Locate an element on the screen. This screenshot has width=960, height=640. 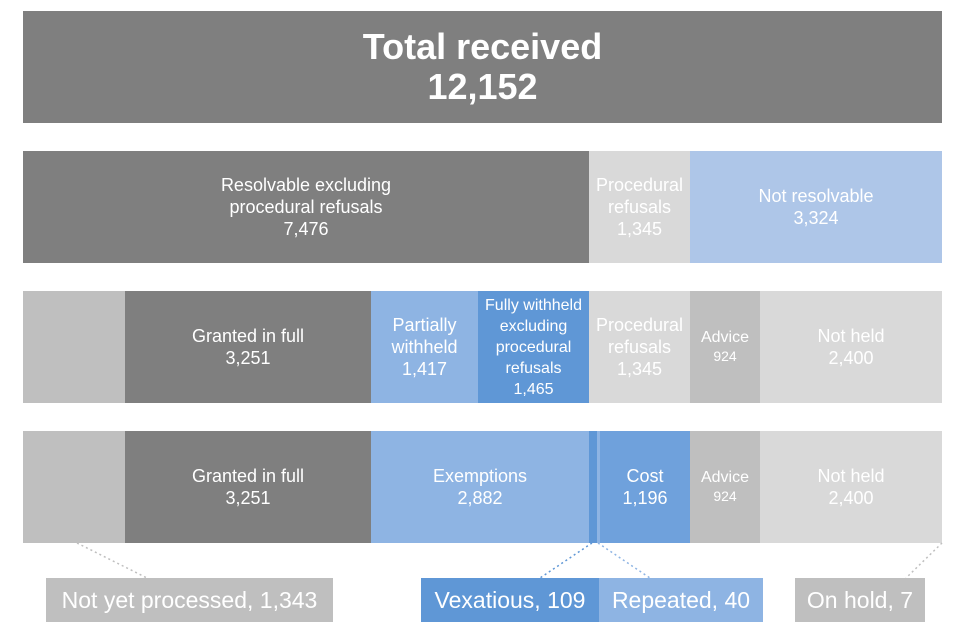
cost-box: Cost 1,196 is located at coordinates (645, 487).